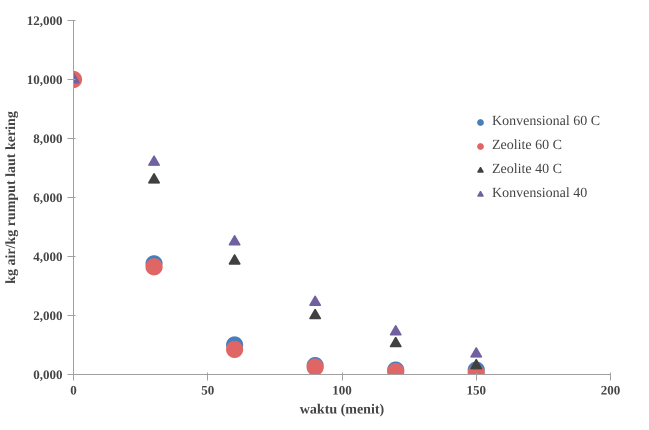  I want to click on y-tick-label: 4,000, so click(47, 256).